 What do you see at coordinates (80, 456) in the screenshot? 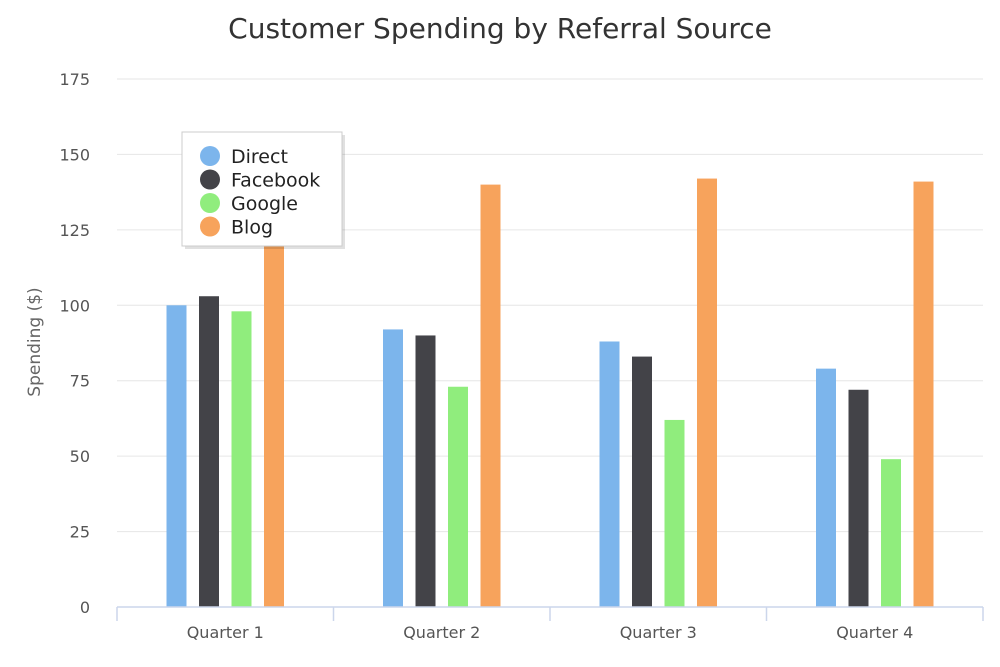
I see `y-tick-label: 50` at bounding box center [80, 456].